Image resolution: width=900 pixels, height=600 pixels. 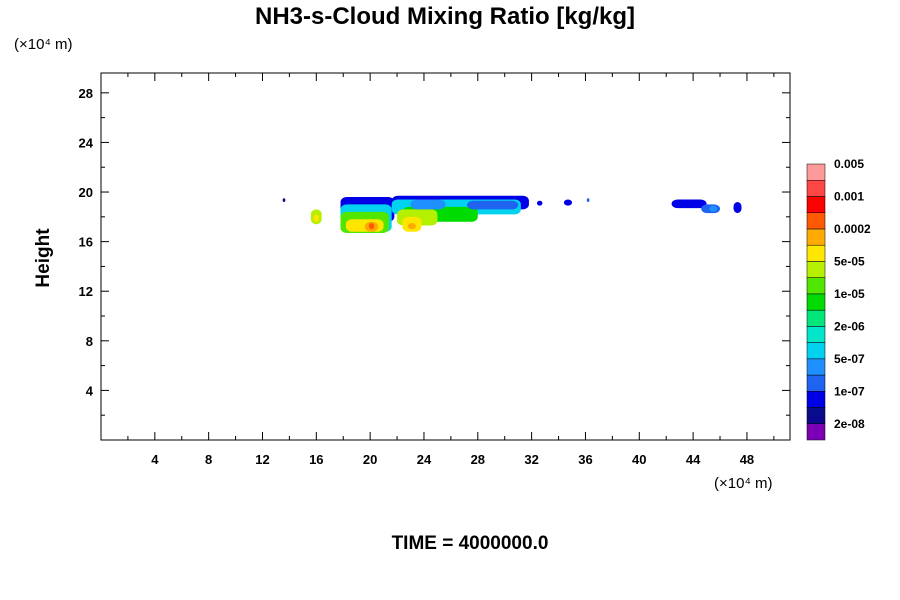 What do you see at coordinates (43, 258) in the screenshot?
I see `y-axis-label: Height` at bounding box center [43, 258].